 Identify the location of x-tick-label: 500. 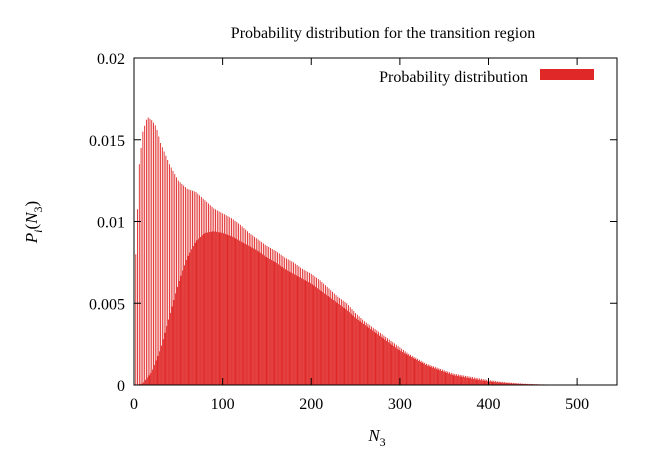
(577, 404).